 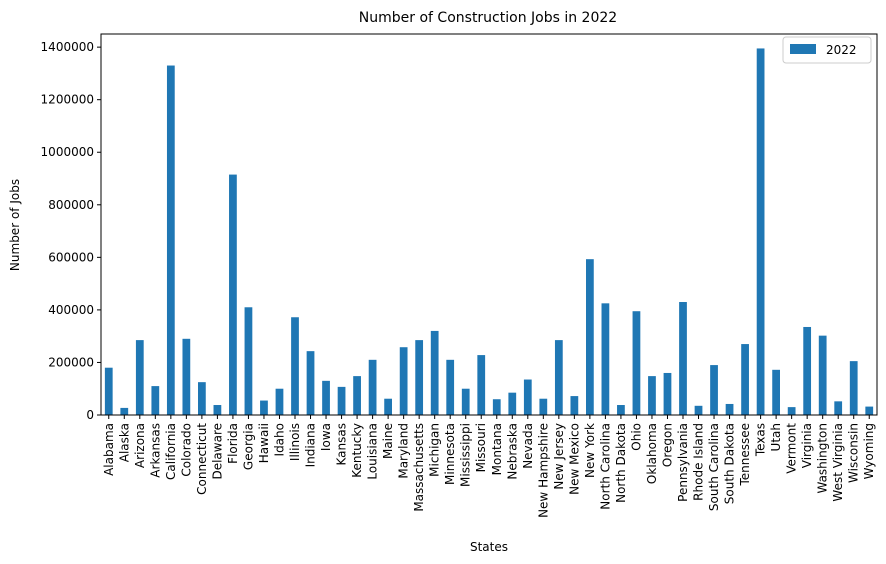 What do you see at coordinates (488, 18) in the screenshot?
I see `chart-title: Number of Construction Jobs in 2022` at bounding box center [488, 18].